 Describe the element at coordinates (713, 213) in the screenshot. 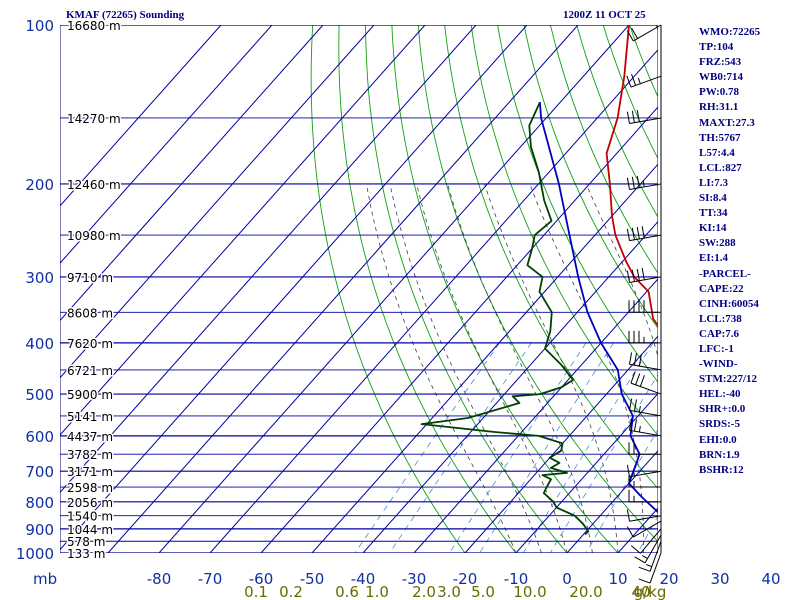

I see `index-item: TT:34` at that location.